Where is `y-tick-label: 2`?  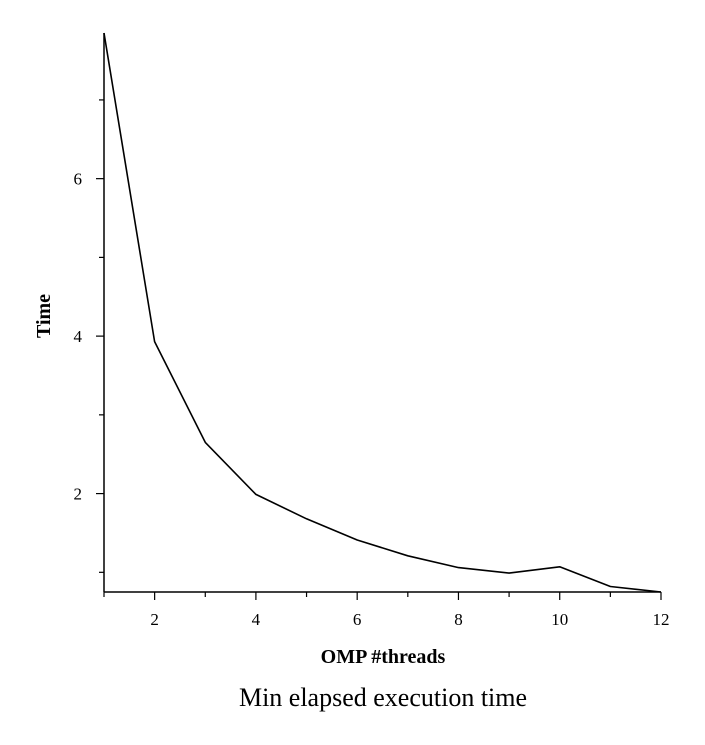
y-tick-label: 2 is located at coordinates (78, 494).